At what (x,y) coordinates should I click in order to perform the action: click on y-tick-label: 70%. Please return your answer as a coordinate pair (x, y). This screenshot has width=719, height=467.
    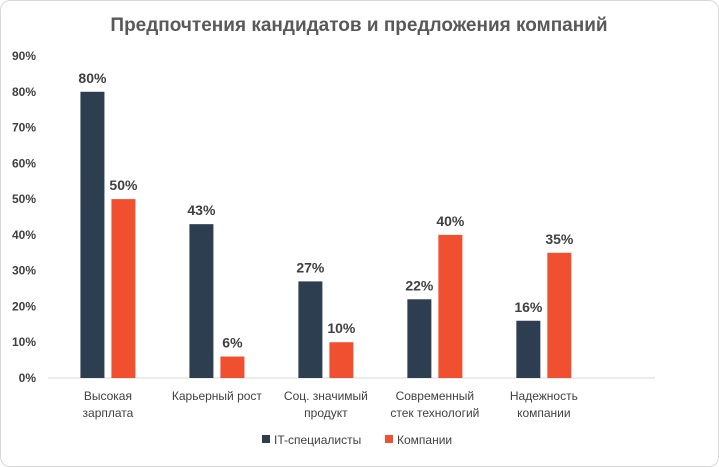
    Looking at the image, I should click on (24, 128).